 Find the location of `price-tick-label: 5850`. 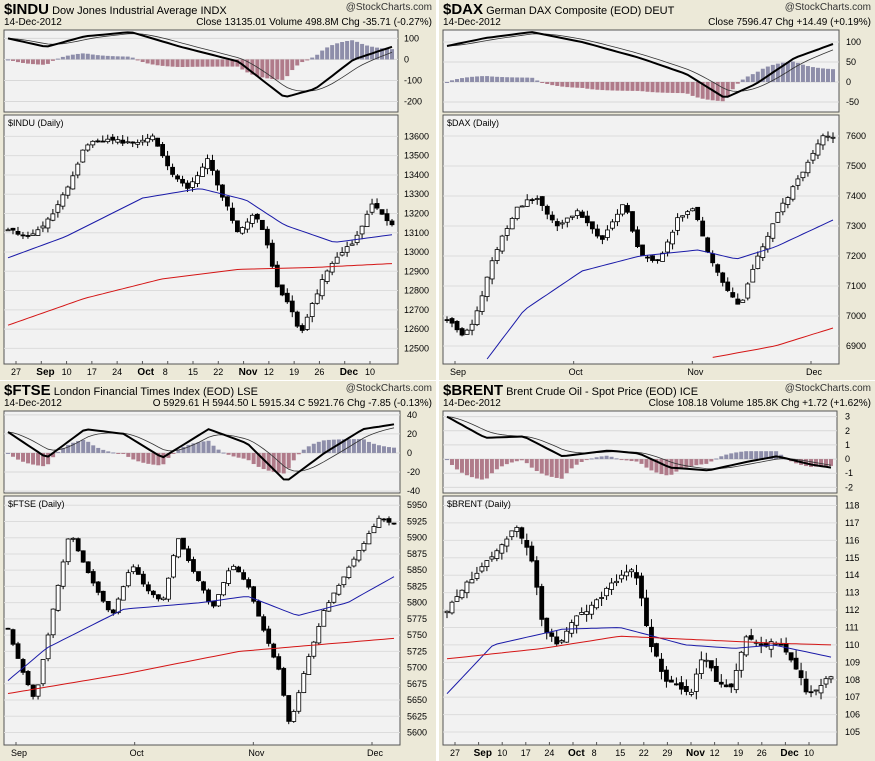

price-tick-label: 5850 is located at coordinates (417, 570).